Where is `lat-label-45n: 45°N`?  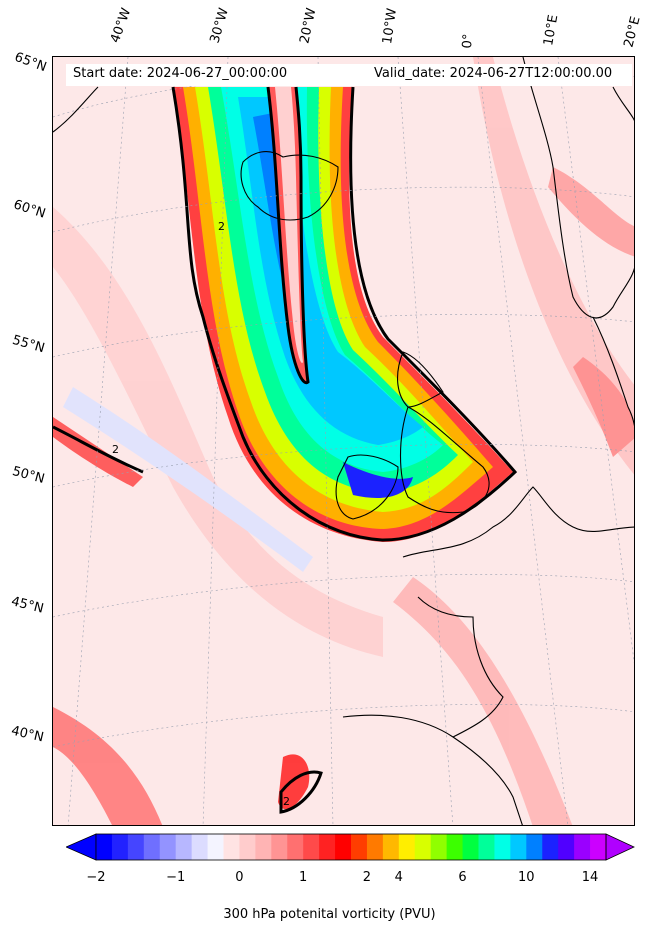
lat-label-45n: 45°N is located at coordinates (27, 605).